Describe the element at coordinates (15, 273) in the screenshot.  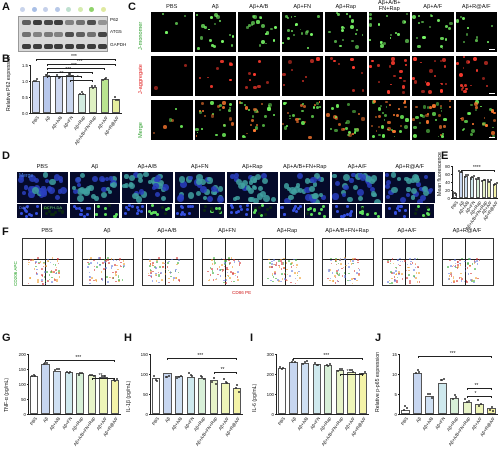
I see `y-axis-title: CD206 APC` at that location.